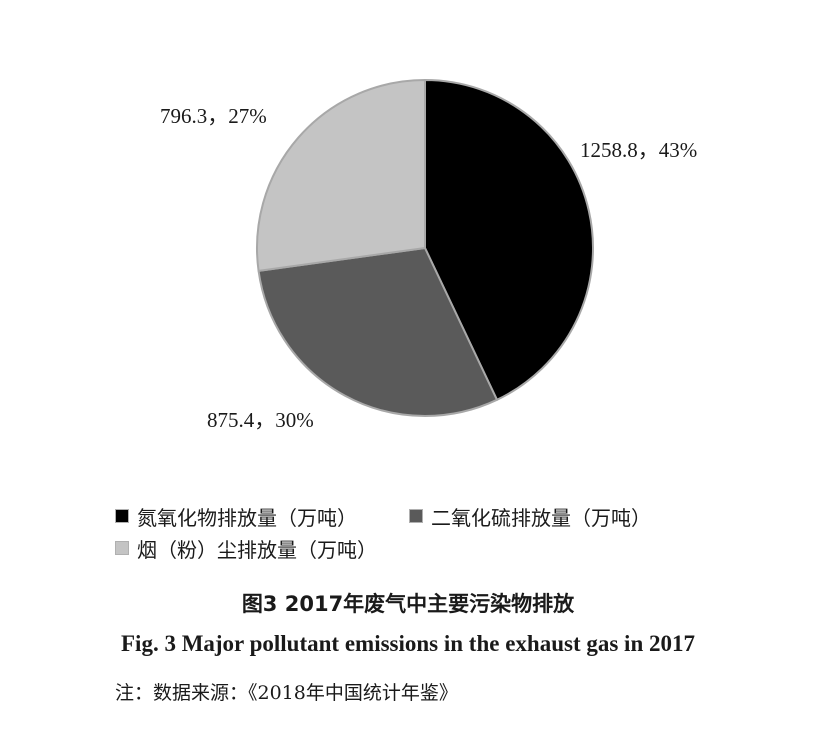  I want to click on pie-slice-dust, so click(341, 175).